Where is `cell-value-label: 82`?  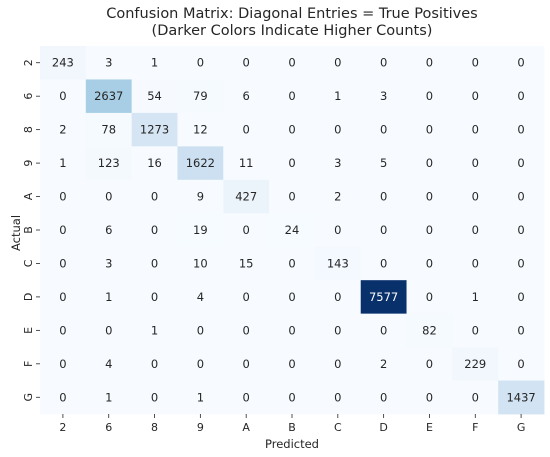 cell-value-label: 82 is located at coordinates (429, 330).